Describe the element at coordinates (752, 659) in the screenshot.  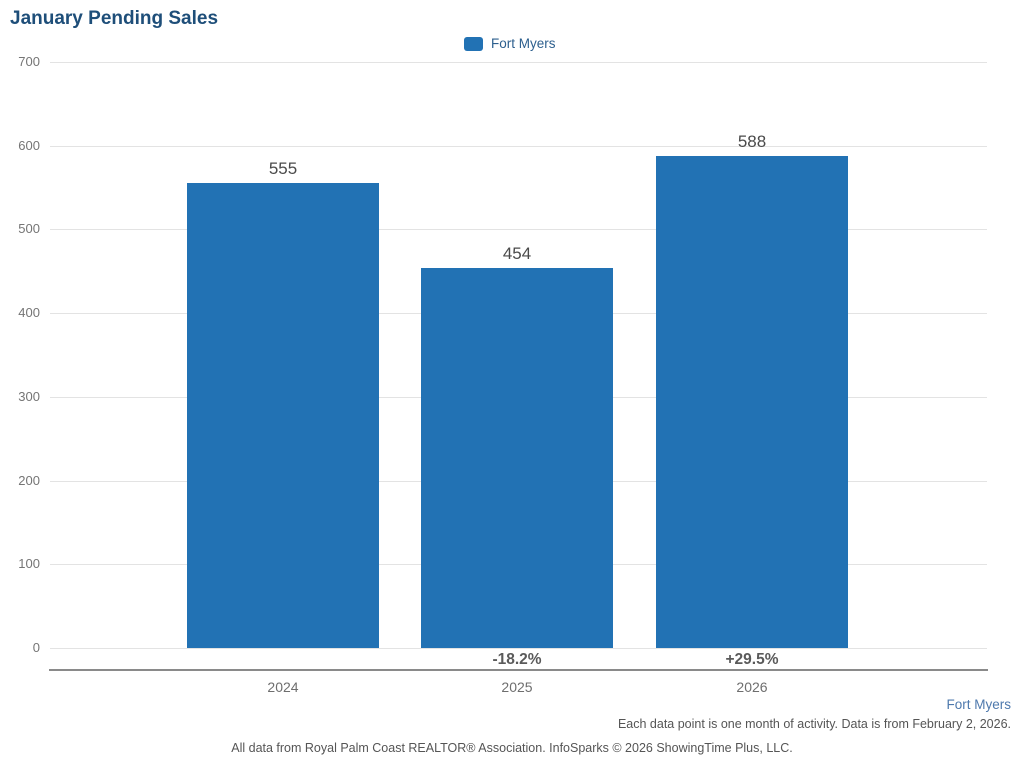
I see `bar-change-label: +29.5%` at that location.